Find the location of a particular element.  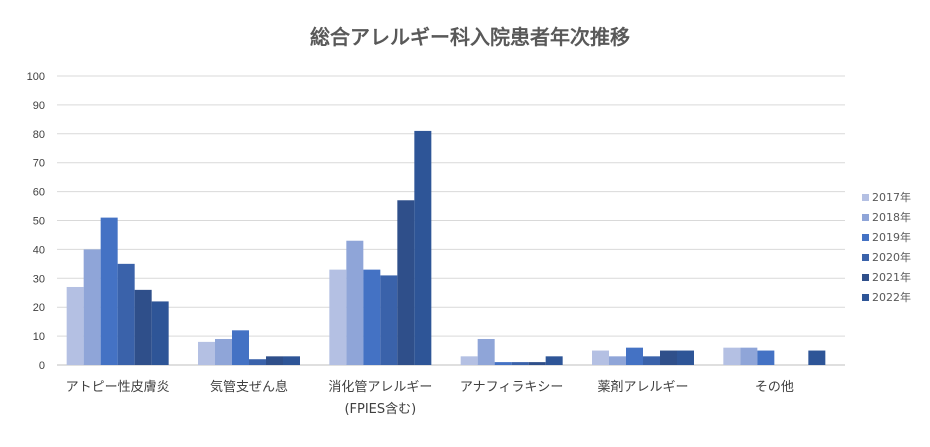

y-tick-label: 10 is located at coordinates (39, 337).